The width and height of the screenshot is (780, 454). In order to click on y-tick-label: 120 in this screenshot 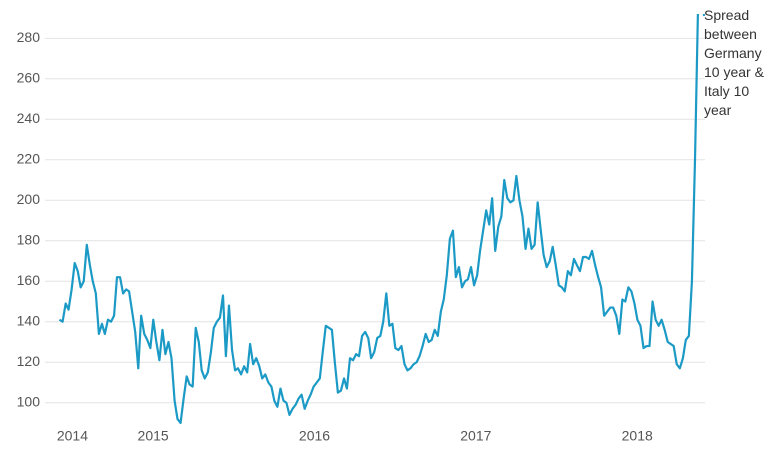, I will do `click(29, 361)`.